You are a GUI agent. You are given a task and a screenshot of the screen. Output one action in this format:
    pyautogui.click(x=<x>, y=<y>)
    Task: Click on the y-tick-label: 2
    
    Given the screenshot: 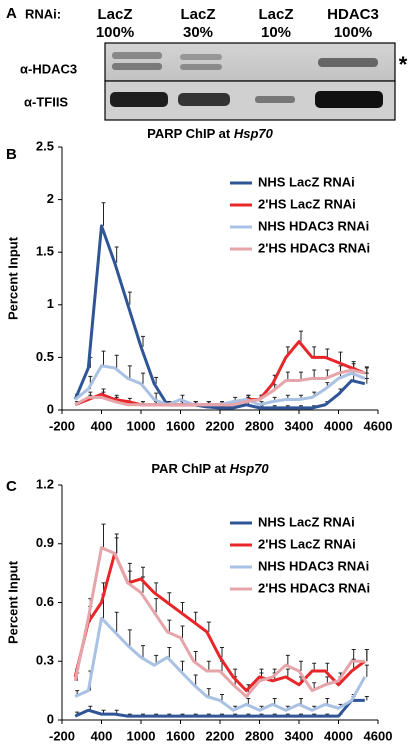 What is the action you would take?
    pyautogui.click(x=50, y=198)
    